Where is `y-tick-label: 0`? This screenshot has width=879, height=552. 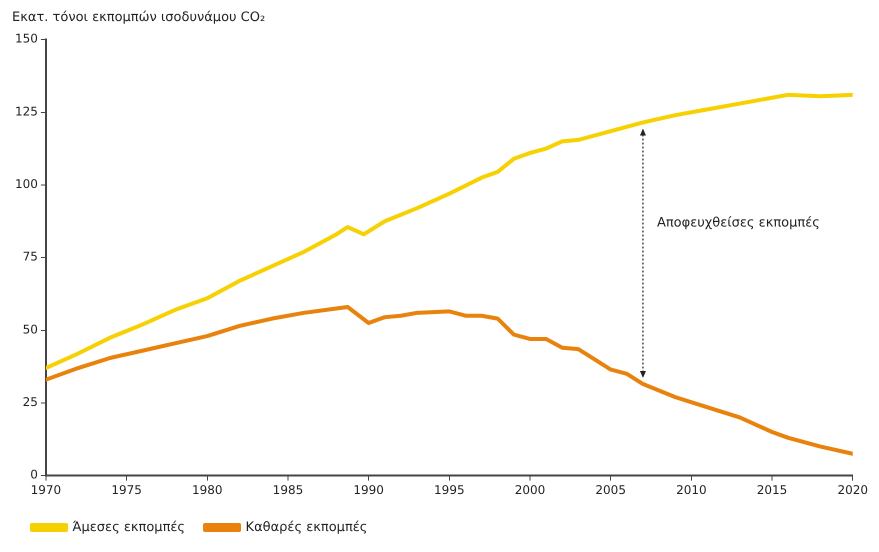
y-tick-label: 0 is located at coordinates (34, 475).